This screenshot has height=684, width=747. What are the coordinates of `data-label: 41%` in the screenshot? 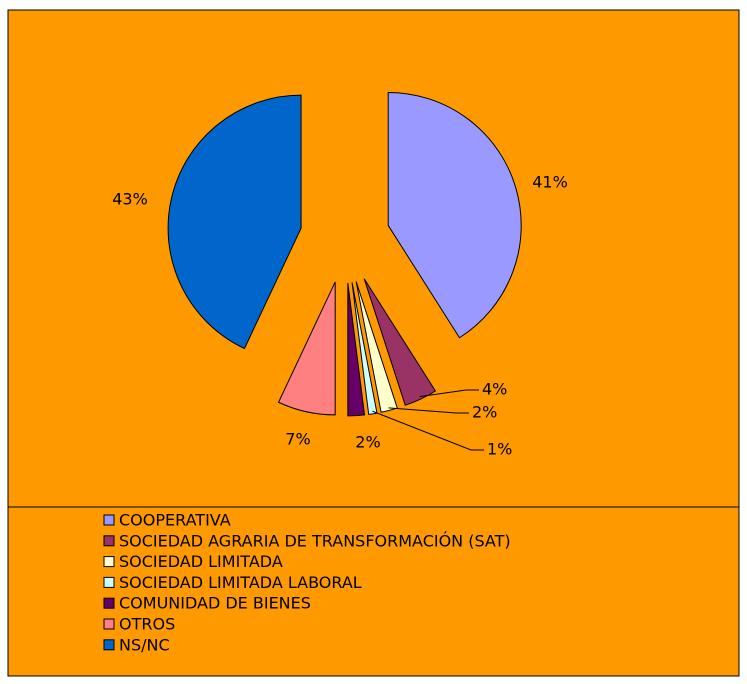 It's located at (550, 182).